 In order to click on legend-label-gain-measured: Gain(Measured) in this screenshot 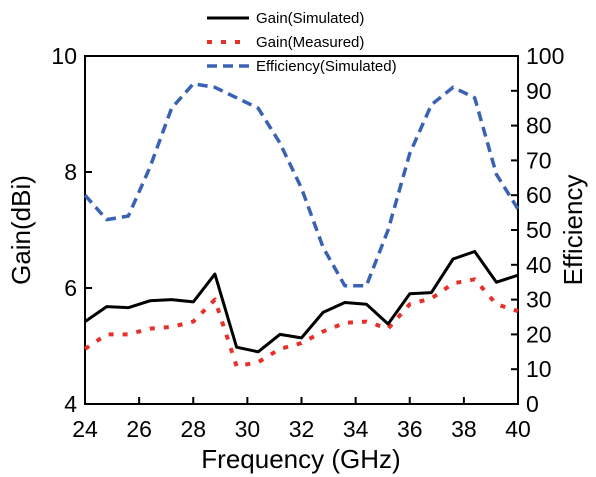, I will do `click(310, 42)`.